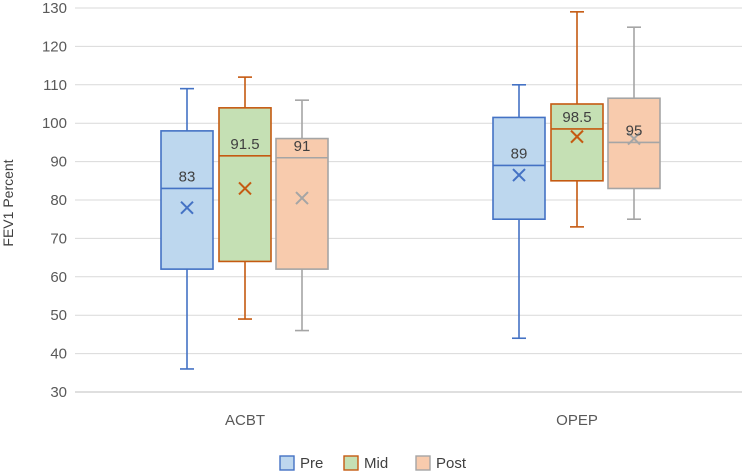  What do you see at coordinates (58, 162) in the screenshot?
I see `y-tick-label: 90` at bounding box center [58, 162].